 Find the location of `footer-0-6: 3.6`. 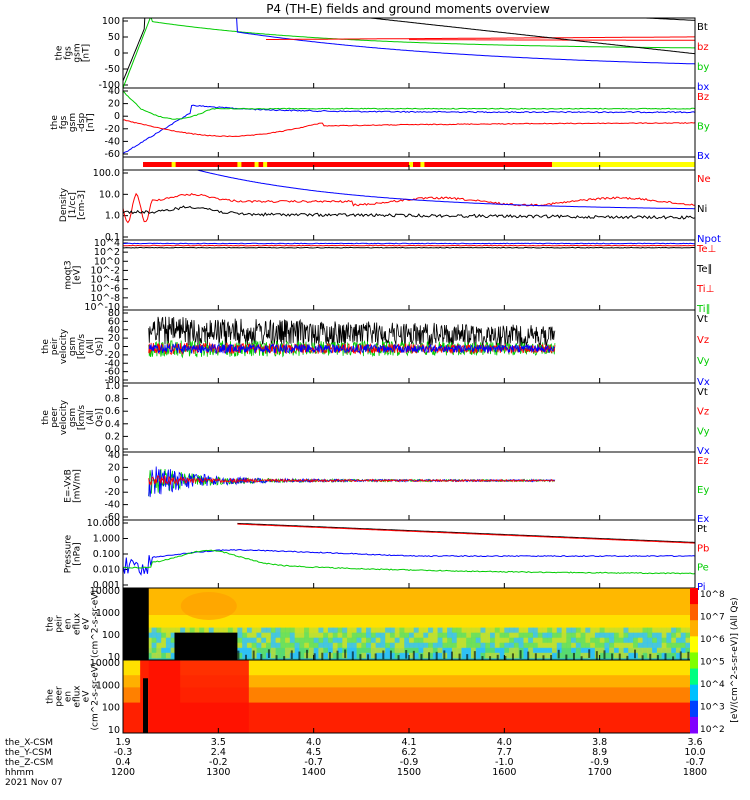

footer-0-6: 3.6 is located at coordinates (694, 742).